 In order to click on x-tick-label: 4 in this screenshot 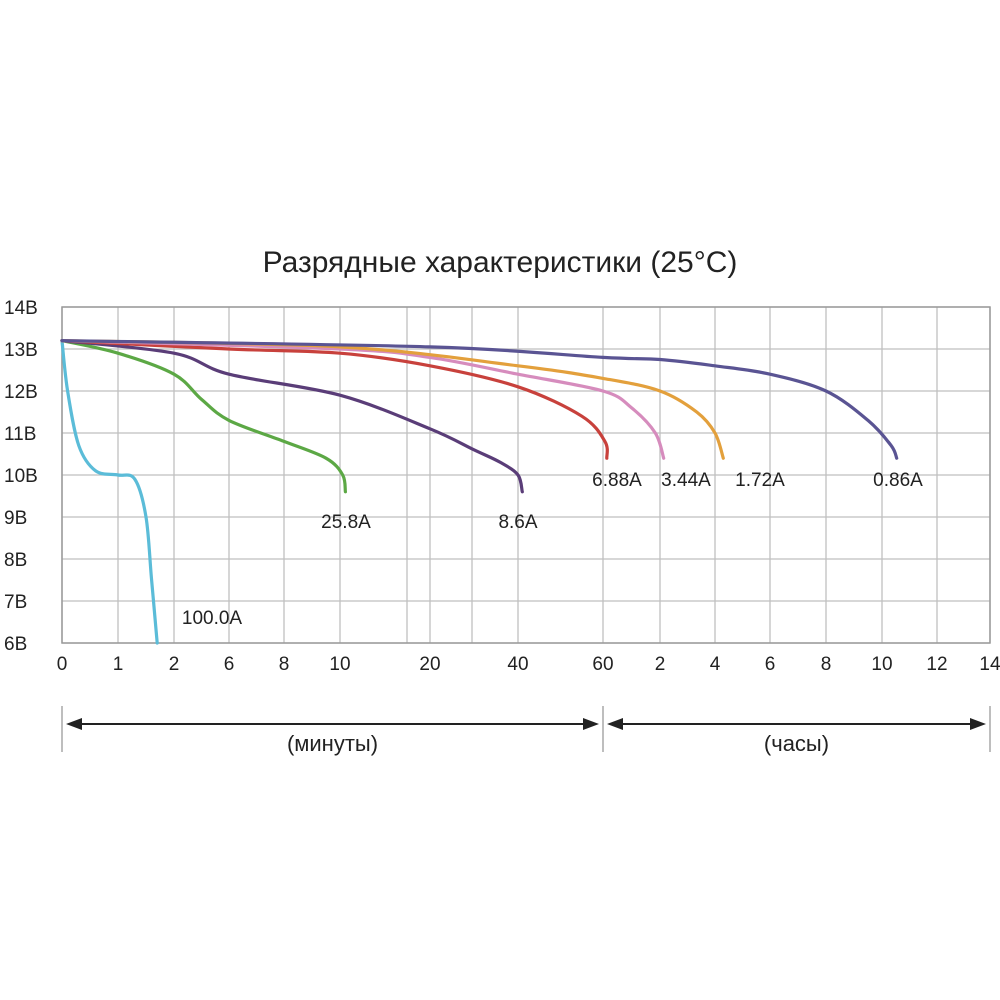, I will do `click(715, 664)`.